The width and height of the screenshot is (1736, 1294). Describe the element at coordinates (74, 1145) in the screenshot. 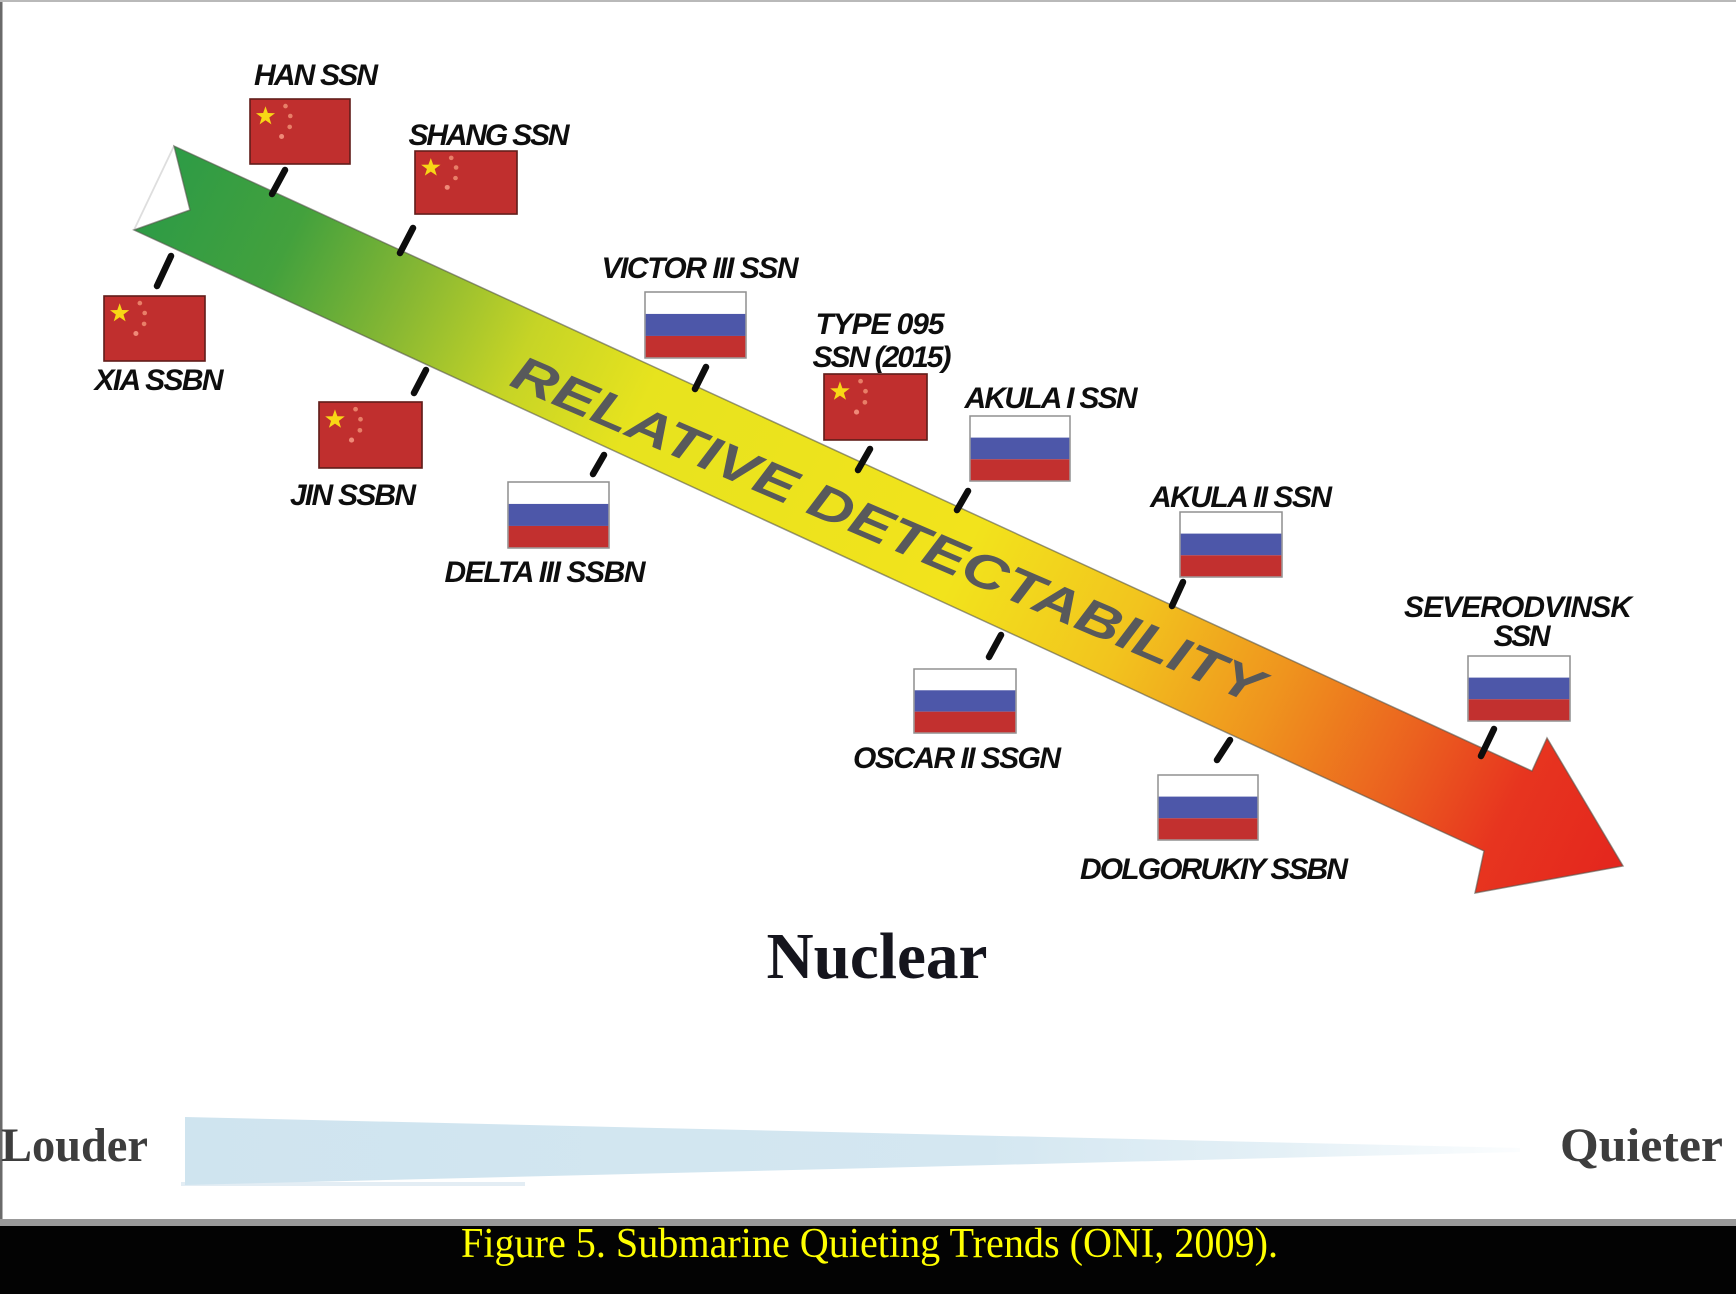

I see `svg-text: Louder` at that location.